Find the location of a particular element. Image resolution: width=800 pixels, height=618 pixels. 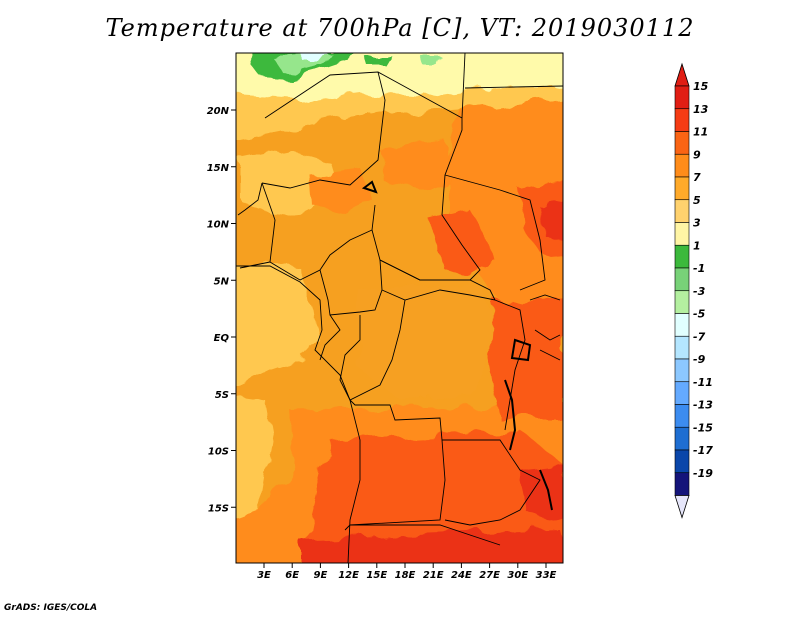

temperature-colorbar: 15 13 11 9 7 5 3 1 -1 -3 -5 -7 -9 -11 -13 -15 -17 -19 is located at coordinates (693, 290).